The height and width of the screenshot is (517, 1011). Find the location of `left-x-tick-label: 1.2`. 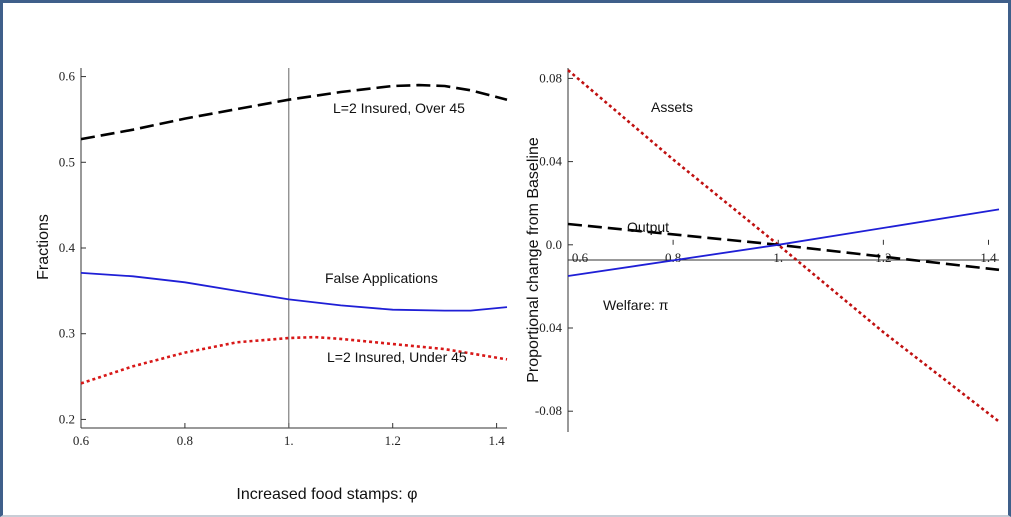

left-x-tick-label: 1.2 is located at coordinates (393, 440).